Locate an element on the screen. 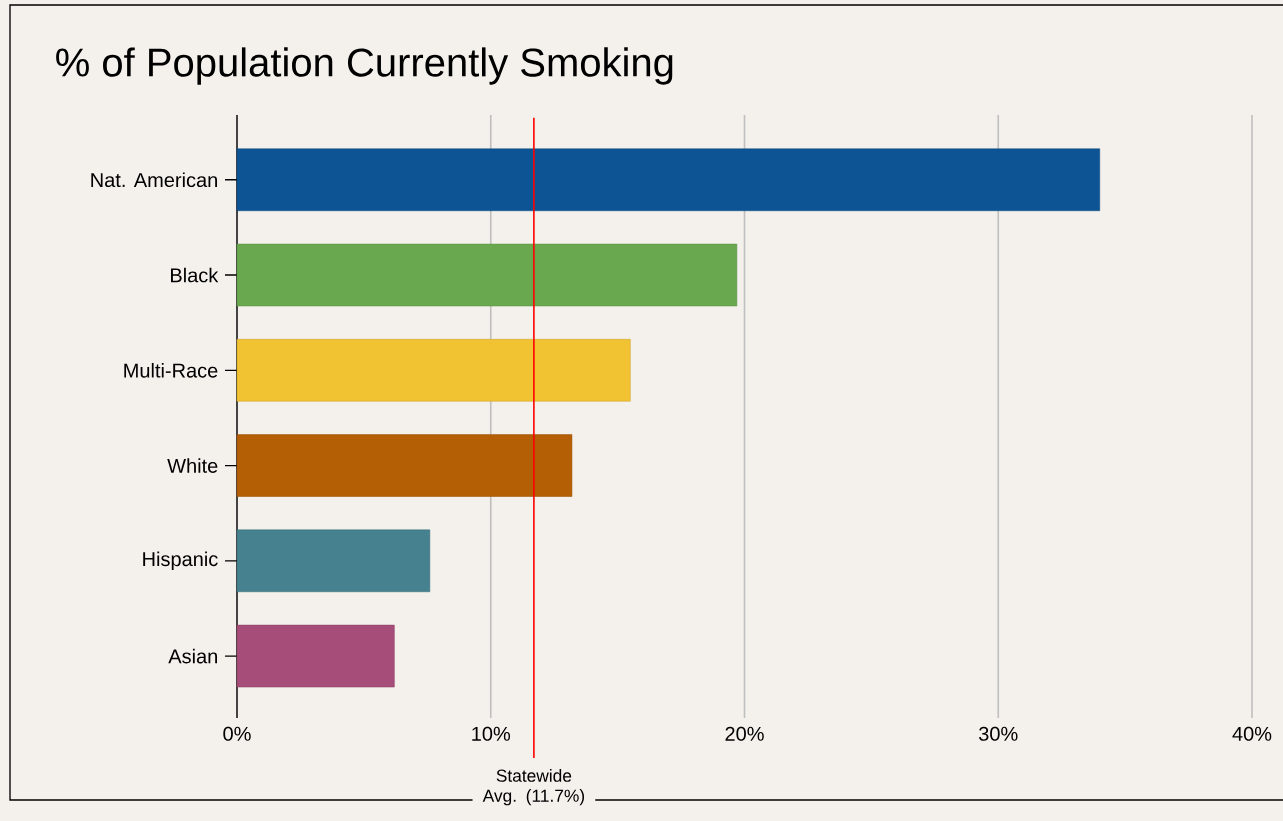 The image size is (1283, 821). x-tick-label: 20% is located at coordinates (744, 733).